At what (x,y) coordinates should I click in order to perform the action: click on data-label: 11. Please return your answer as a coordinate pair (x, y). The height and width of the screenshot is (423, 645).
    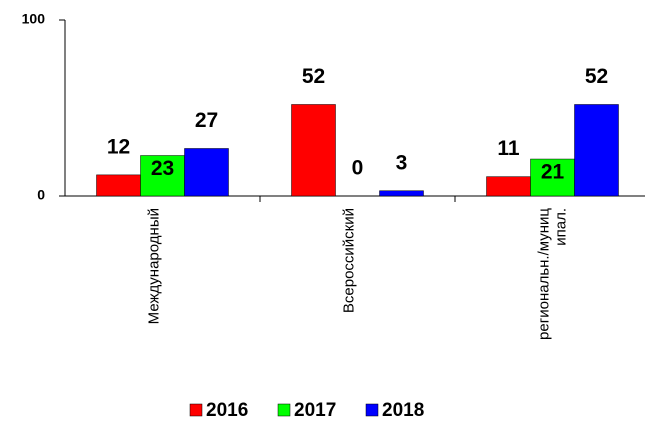
    Looking at the image, I should click on (508, 148).